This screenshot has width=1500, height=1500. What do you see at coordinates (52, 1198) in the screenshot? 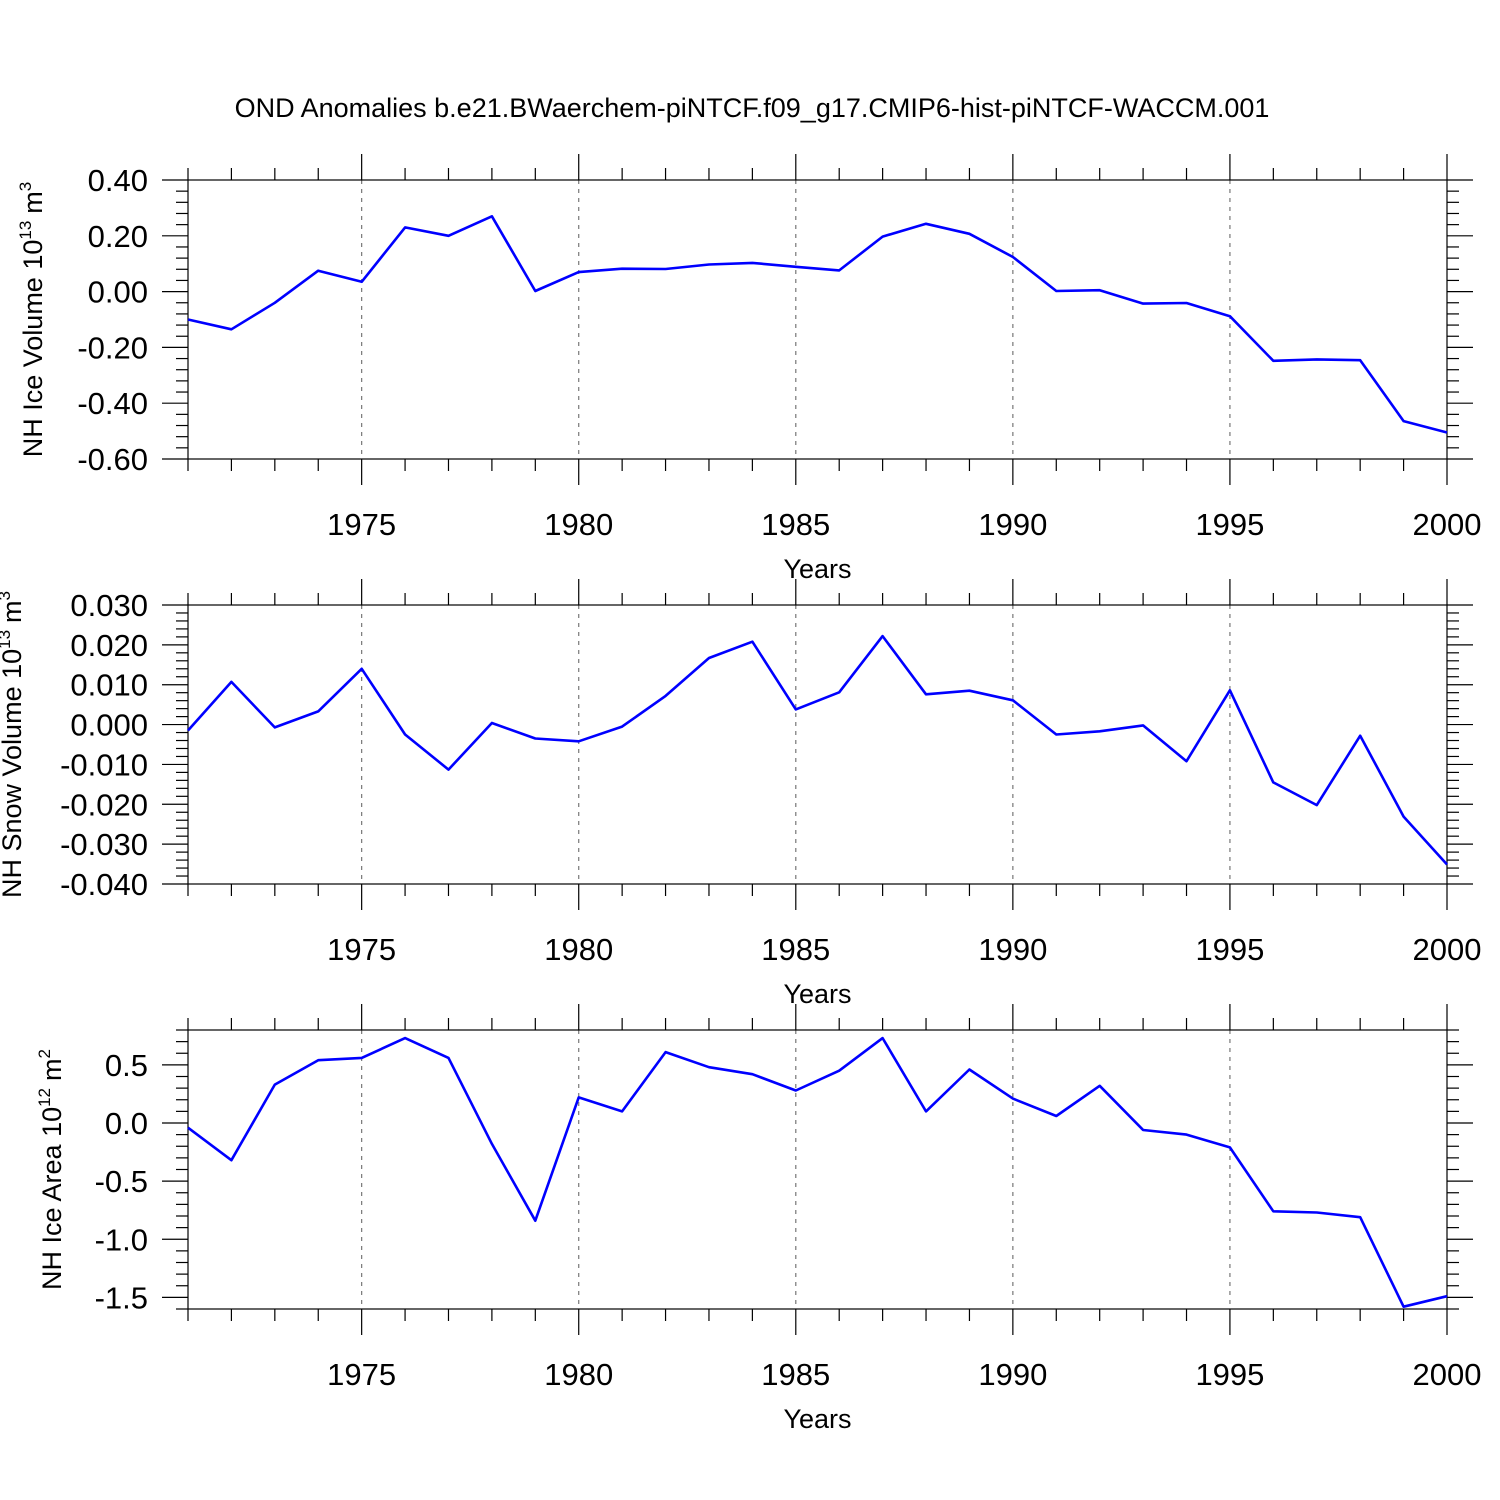
I see `y-axis-label-text: NH Ice Area 10` at bounding box center [52, 1198].